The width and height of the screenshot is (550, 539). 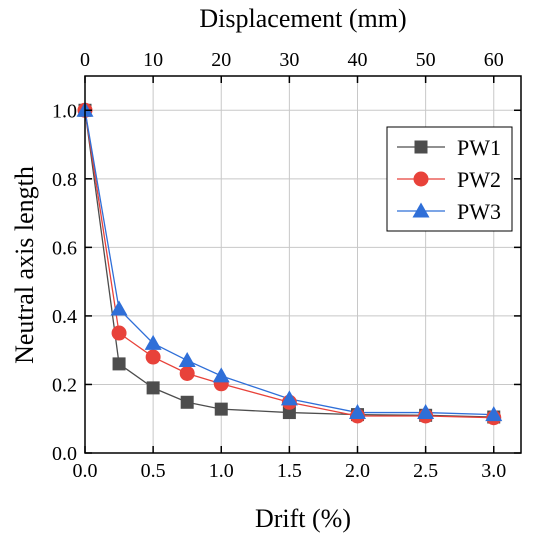 I want to click on x-tick-label: 1.5, so click(x=289, y=471).